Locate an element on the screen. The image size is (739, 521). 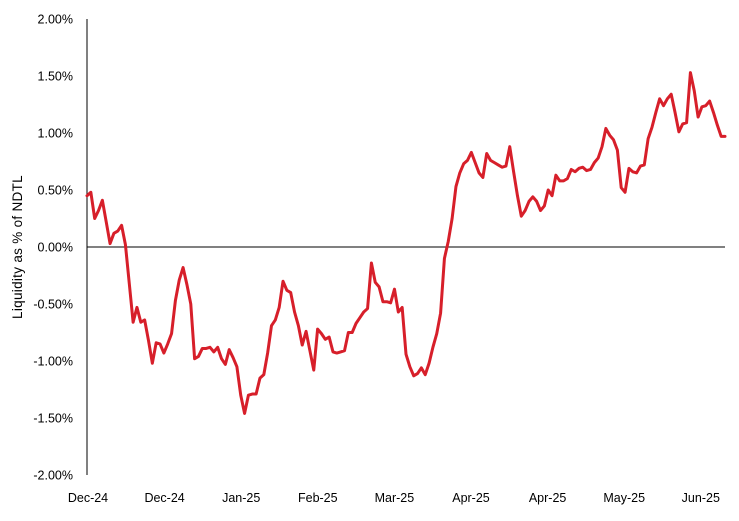
y-tick-label: -1.50% is located at coordinates (53, 419).